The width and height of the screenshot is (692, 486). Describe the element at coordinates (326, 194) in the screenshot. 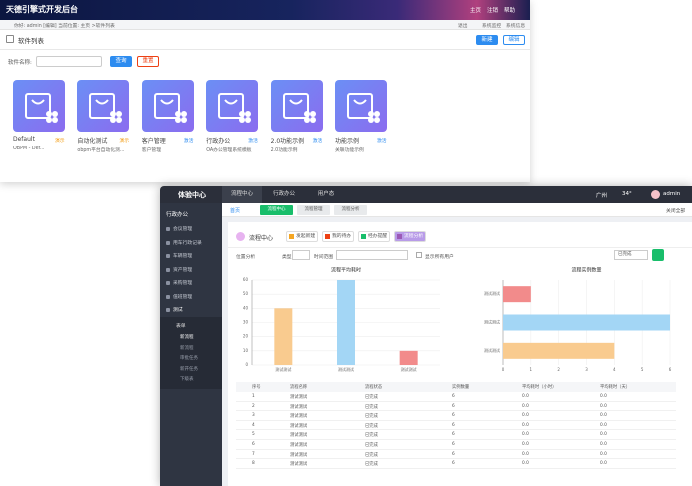

I see `nav-item: 用户态` at that location.